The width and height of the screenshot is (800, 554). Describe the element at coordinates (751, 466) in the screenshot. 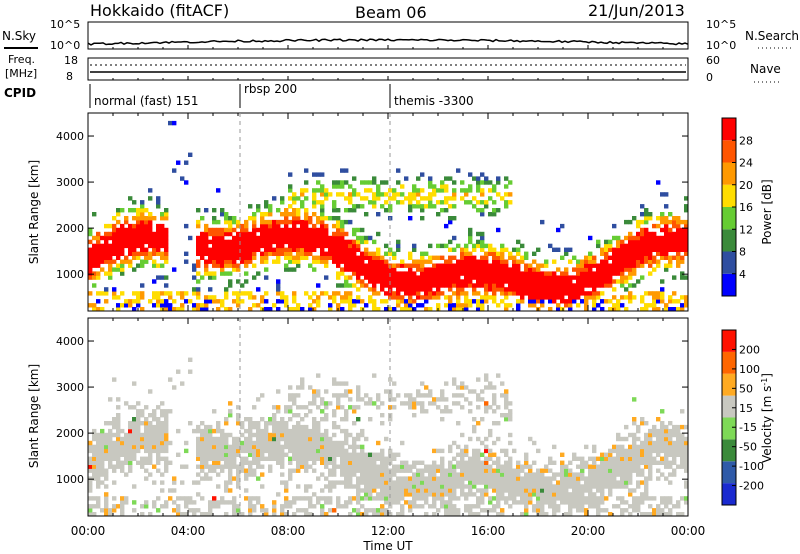

I see `colorbar-tick-label: -100` at that location.